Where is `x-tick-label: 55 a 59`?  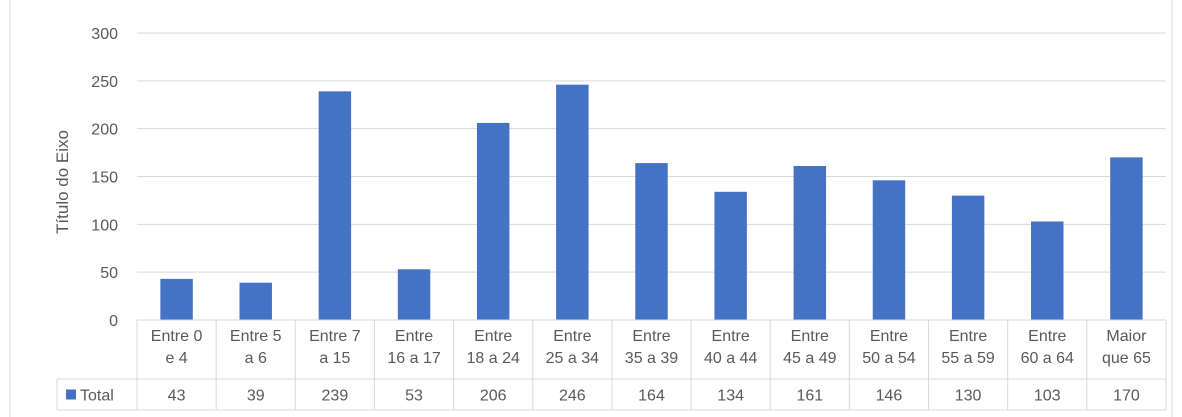 x-tick-label: 55 a 59 is located at coordinates (967, 358).